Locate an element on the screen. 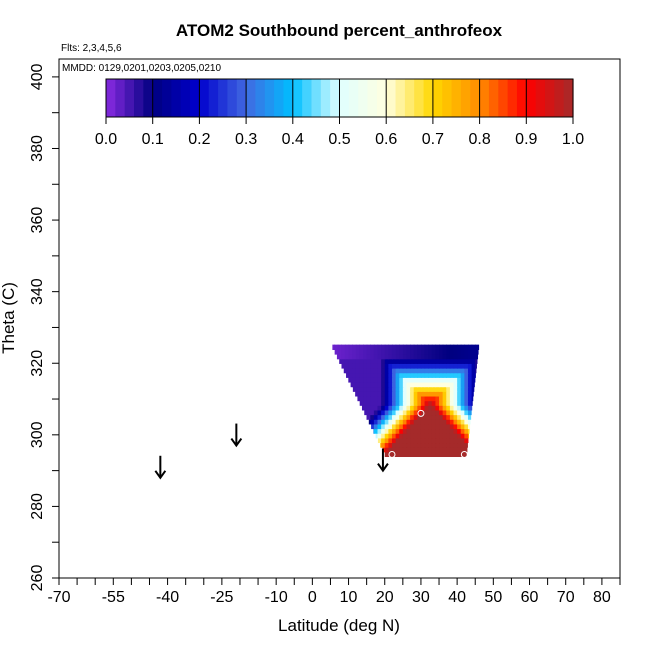 The height and width of the screenshot is (650, 650). colorbar-tick-label: 0.5 is located at coordinates (339, 139).